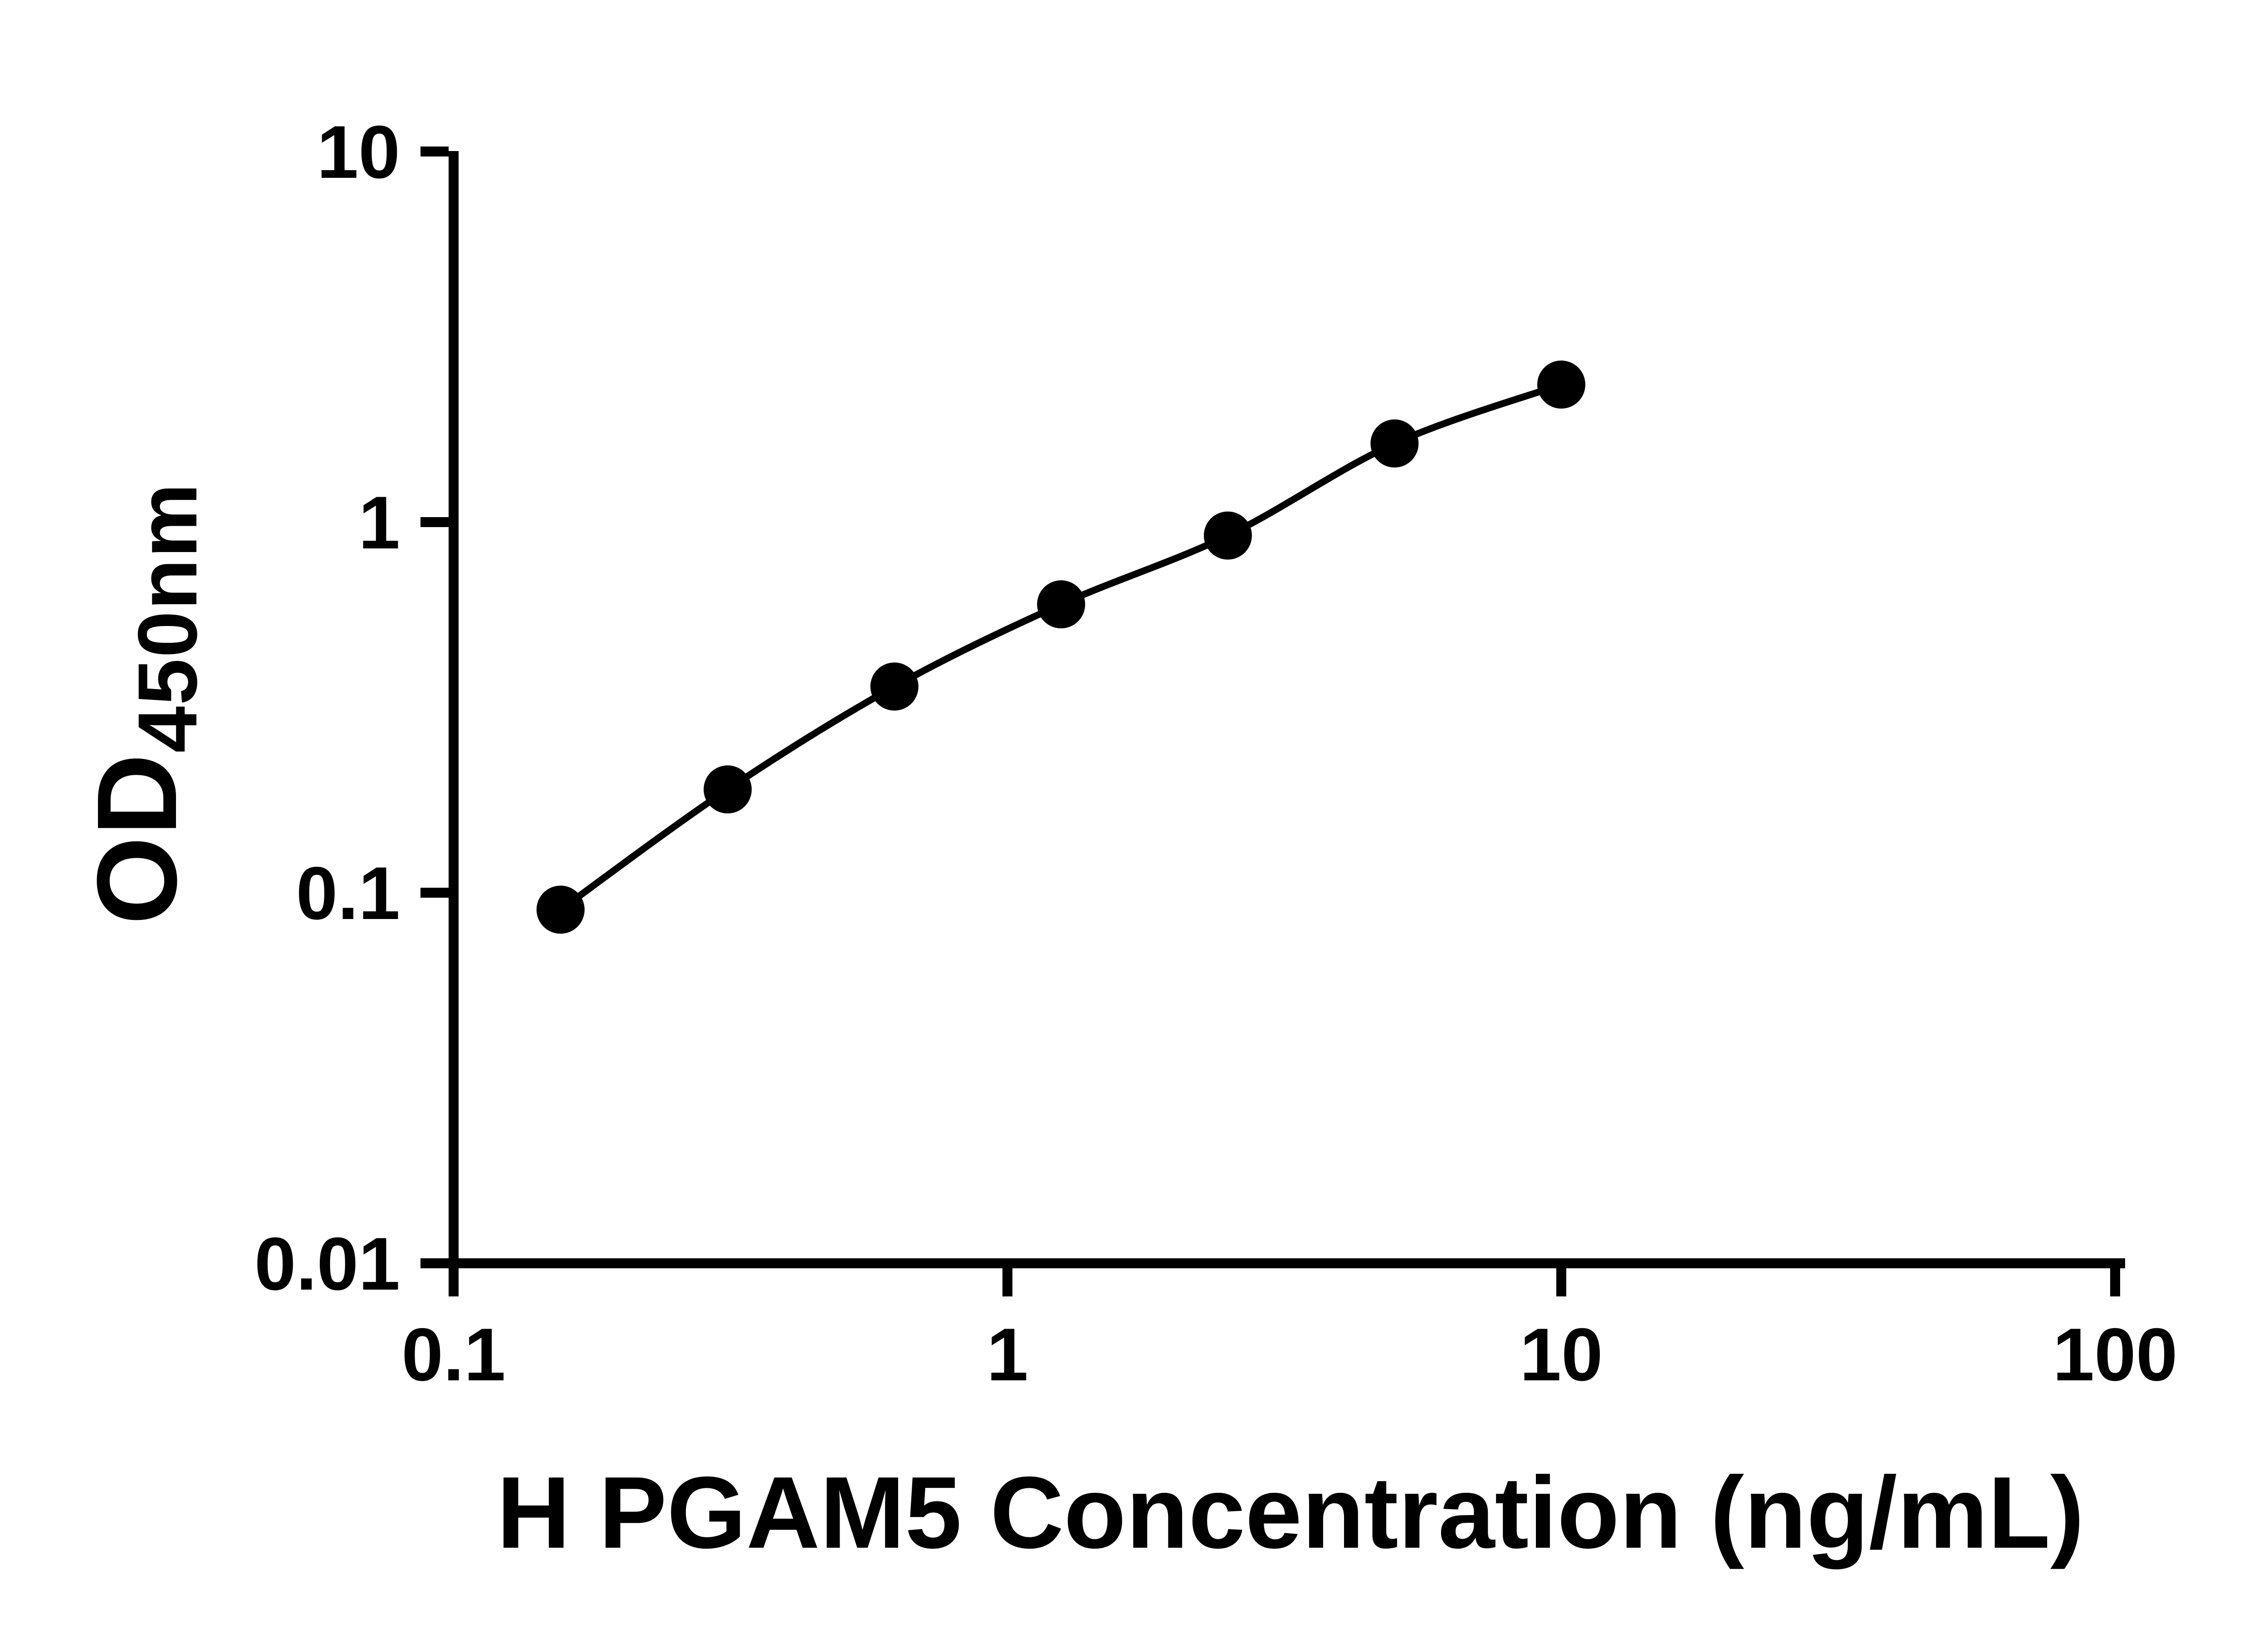 The width and height of the screenshot is (2268, 1633). What do you see at coordinates (1060, 647) in the screenshot?
I see `curve-line` at bounding box center [1060, 647].